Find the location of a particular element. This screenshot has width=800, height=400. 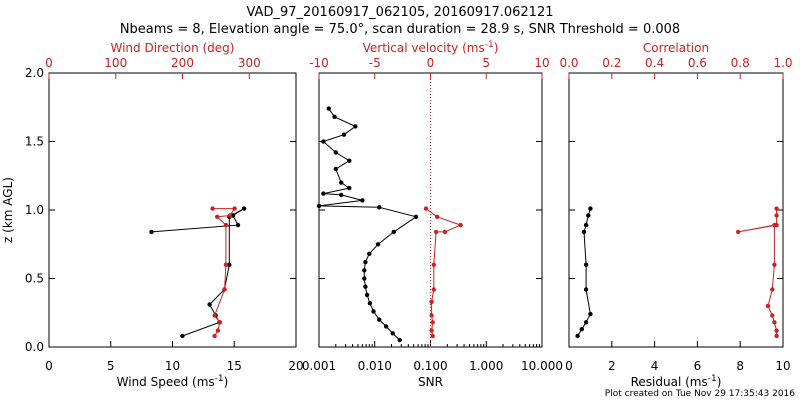

top-tick-label: 200 is located at coordinates (182, 63).